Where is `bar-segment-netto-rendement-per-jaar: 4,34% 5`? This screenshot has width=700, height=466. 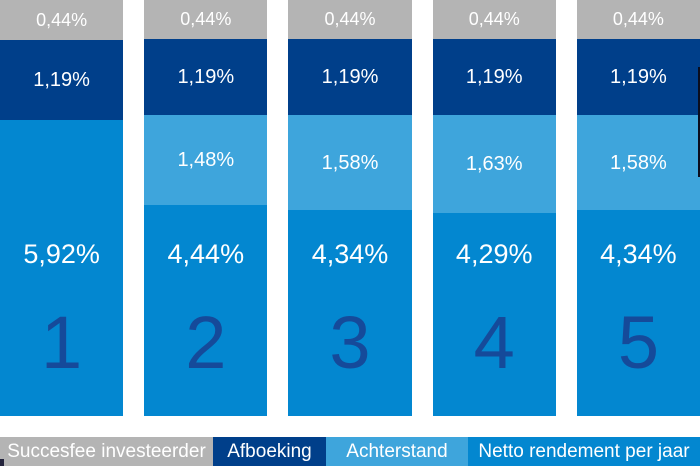
bar-segment-netto-rendement-per-jaar: 4,34% 5 is located at coordinates (638, 313).